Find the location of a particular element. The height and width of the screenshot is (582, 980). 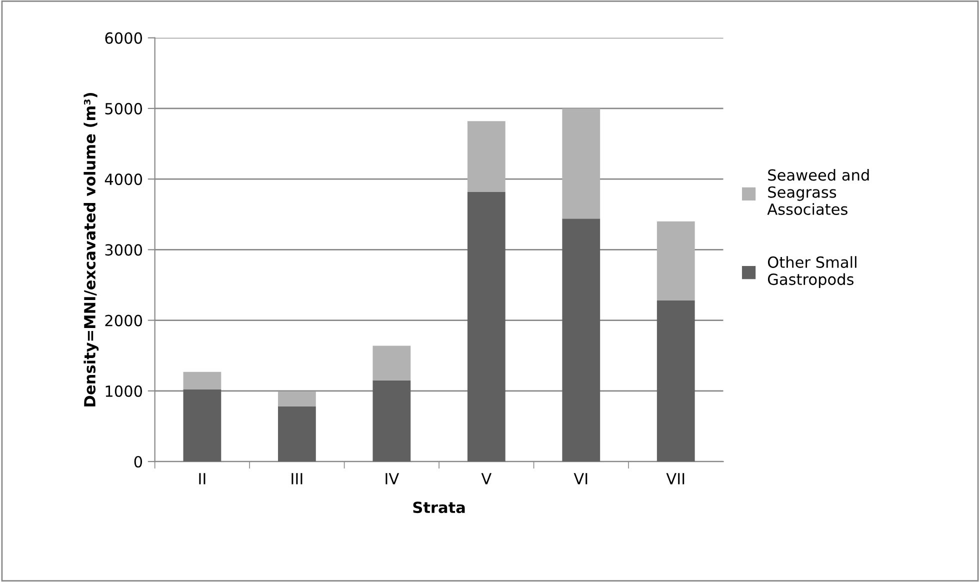

x-tick-label: III is located at coordinates (297, 478).